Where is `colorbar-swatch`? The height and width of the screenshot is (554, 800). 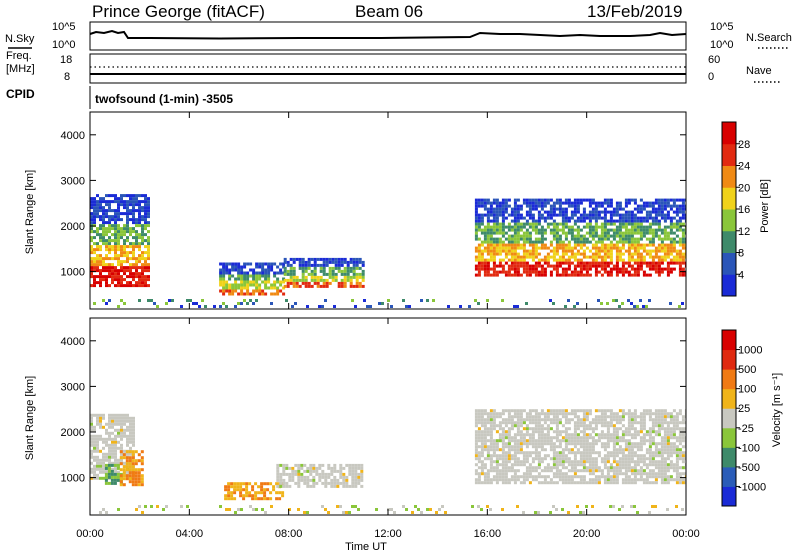 colorbar-swatch is located at coordinates (729, 340).